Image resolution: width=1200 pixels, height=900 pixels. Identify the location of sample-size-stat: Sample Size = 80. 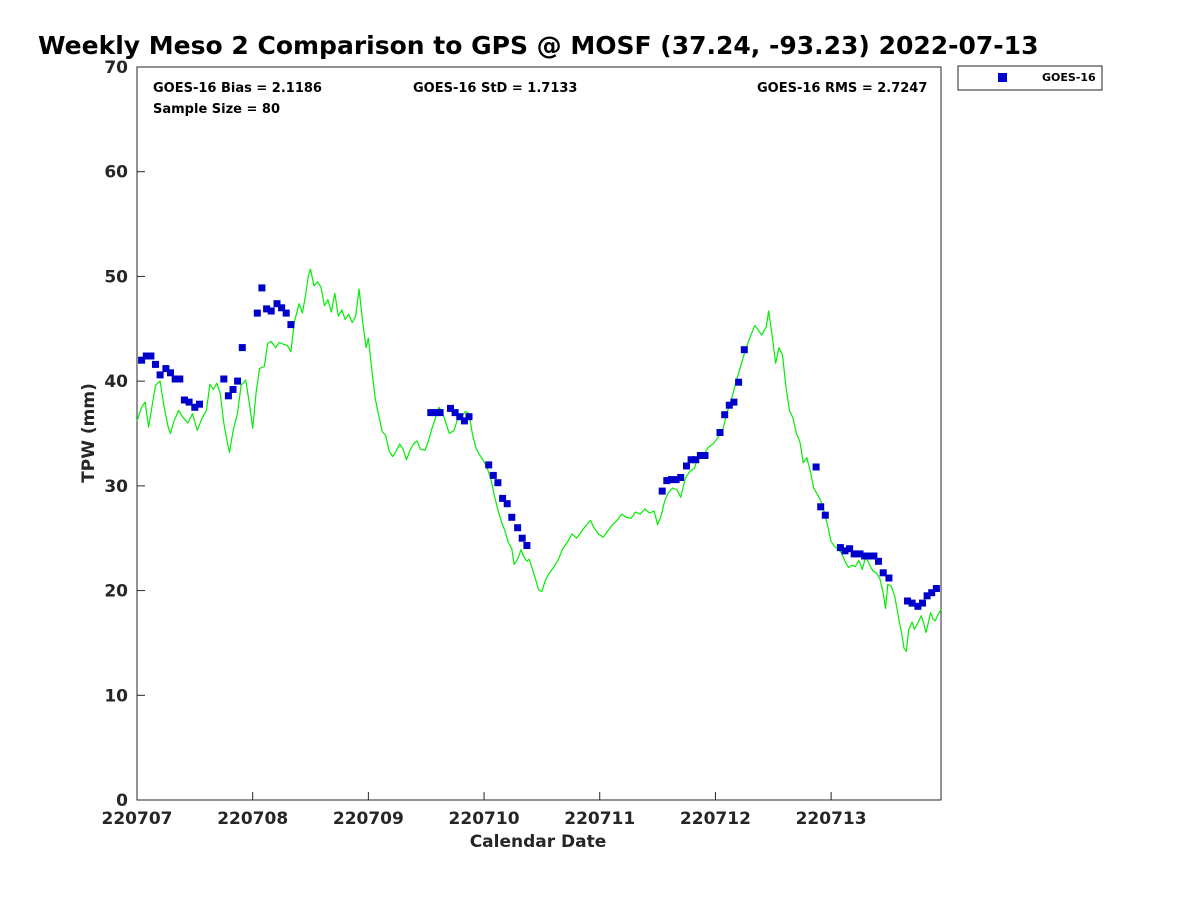
(216, 109).